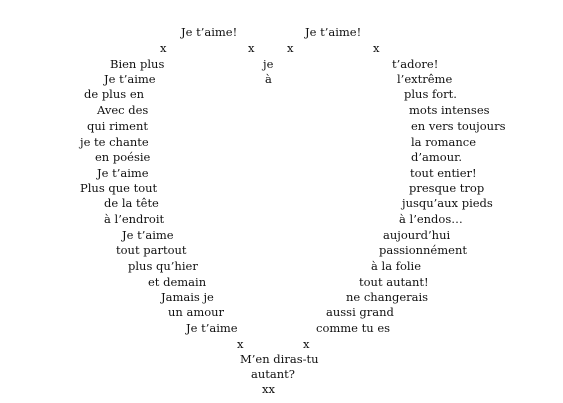 Image resolution: width=563 pixels, height=403 pixels. Describe the element at coordinates (114, 94) in the screenshot. I see `left-line: de plus en` at that location.